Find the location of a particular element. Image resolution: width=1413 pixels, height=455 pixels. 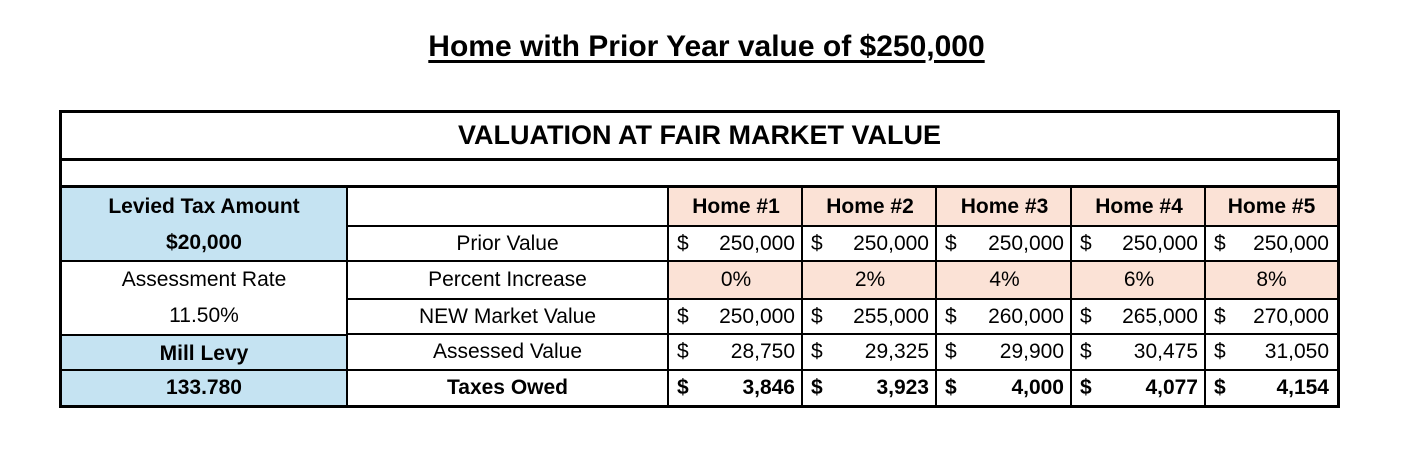

percent-cell: 0% is located at coordinates (736, 280).